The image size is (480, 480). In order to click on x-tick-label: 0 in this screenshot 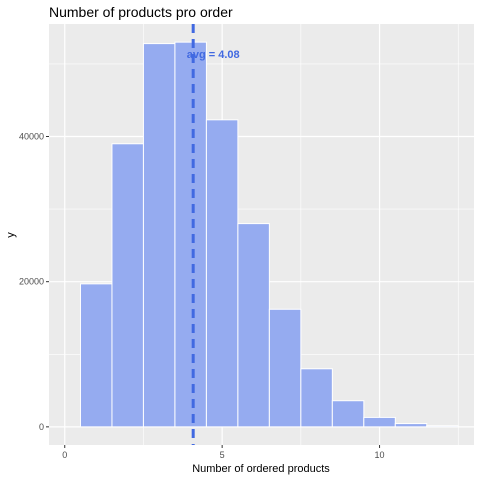, I will do `click(64, 455)`.